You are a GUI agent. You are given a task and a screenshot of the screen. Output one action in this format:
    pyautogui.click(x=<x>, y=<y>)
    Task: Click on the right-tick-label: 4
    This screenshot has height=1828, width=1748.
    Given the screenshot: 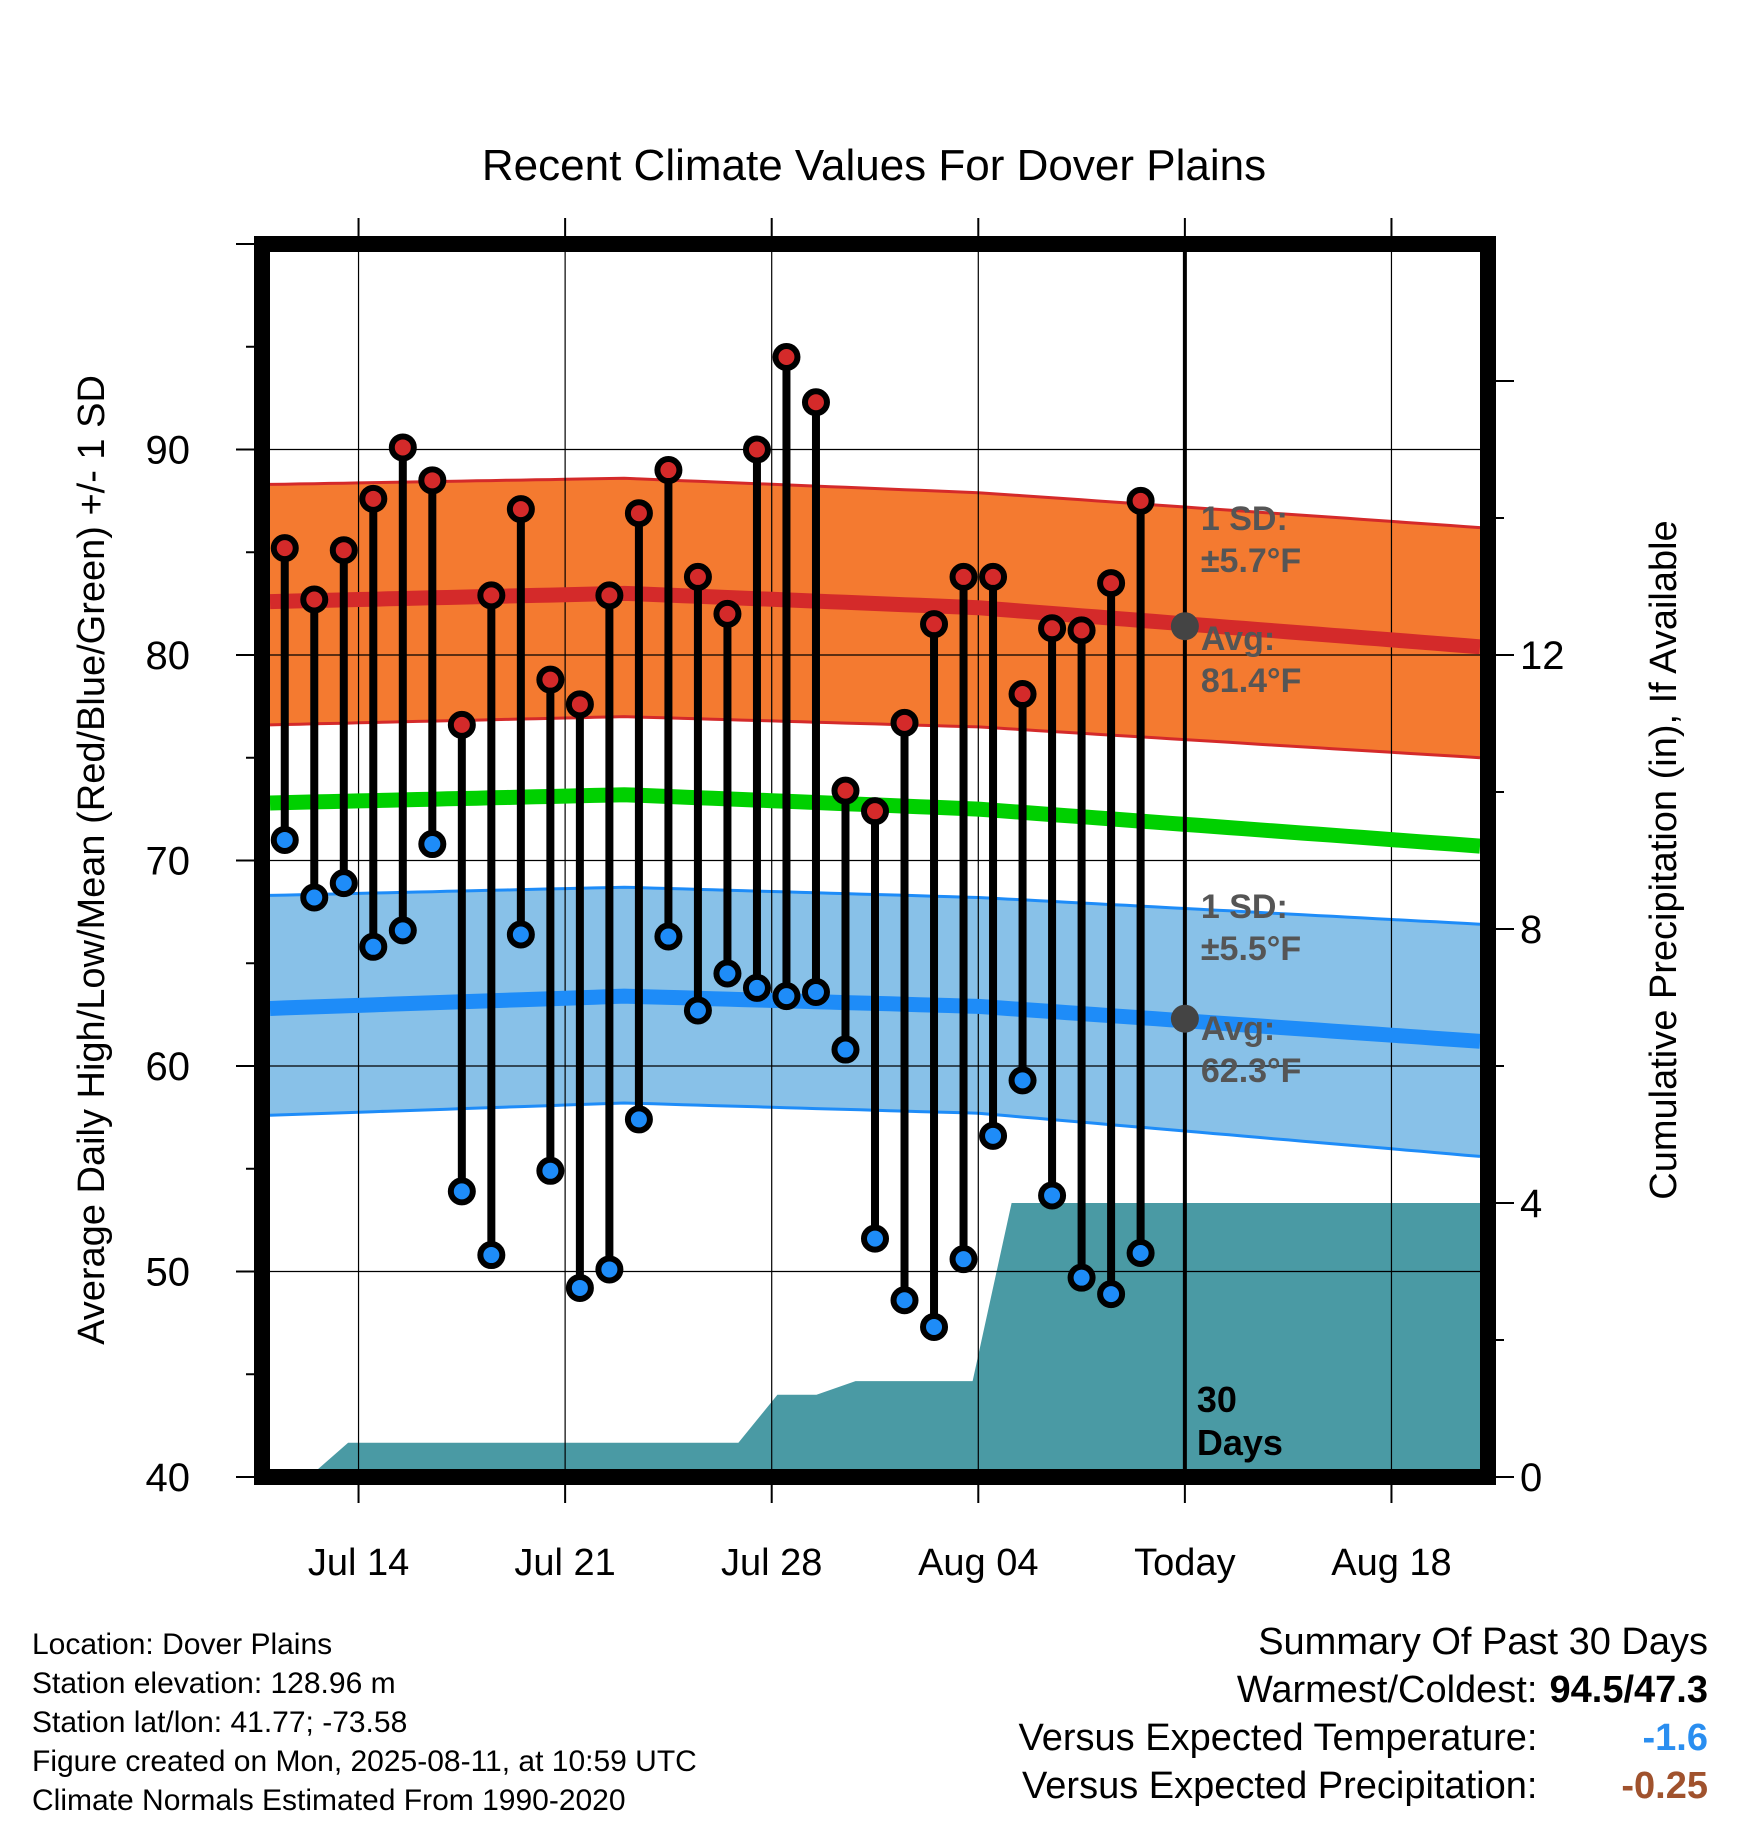 What is the action you would take?
    pyautogui.click(x=1531, y=1204)
    